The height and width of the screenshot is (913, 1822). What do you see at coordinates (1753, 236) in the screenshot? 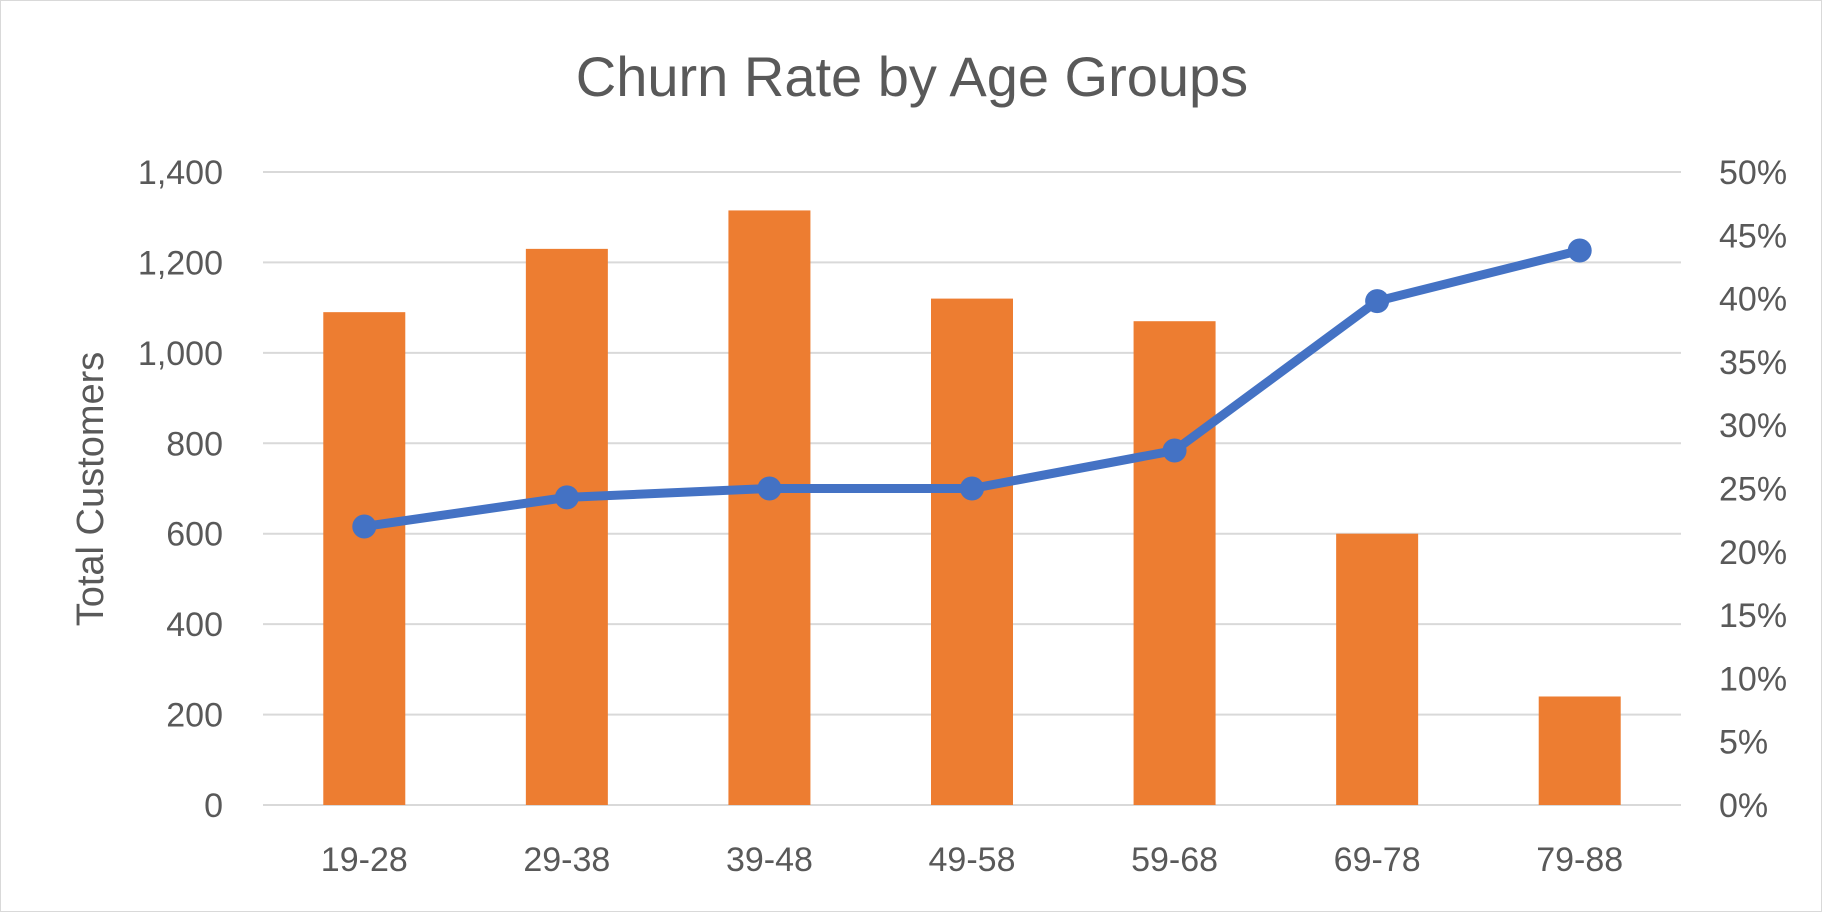
I see `right-axis-tick-label: 45%` at bounding box center [1753, 236].